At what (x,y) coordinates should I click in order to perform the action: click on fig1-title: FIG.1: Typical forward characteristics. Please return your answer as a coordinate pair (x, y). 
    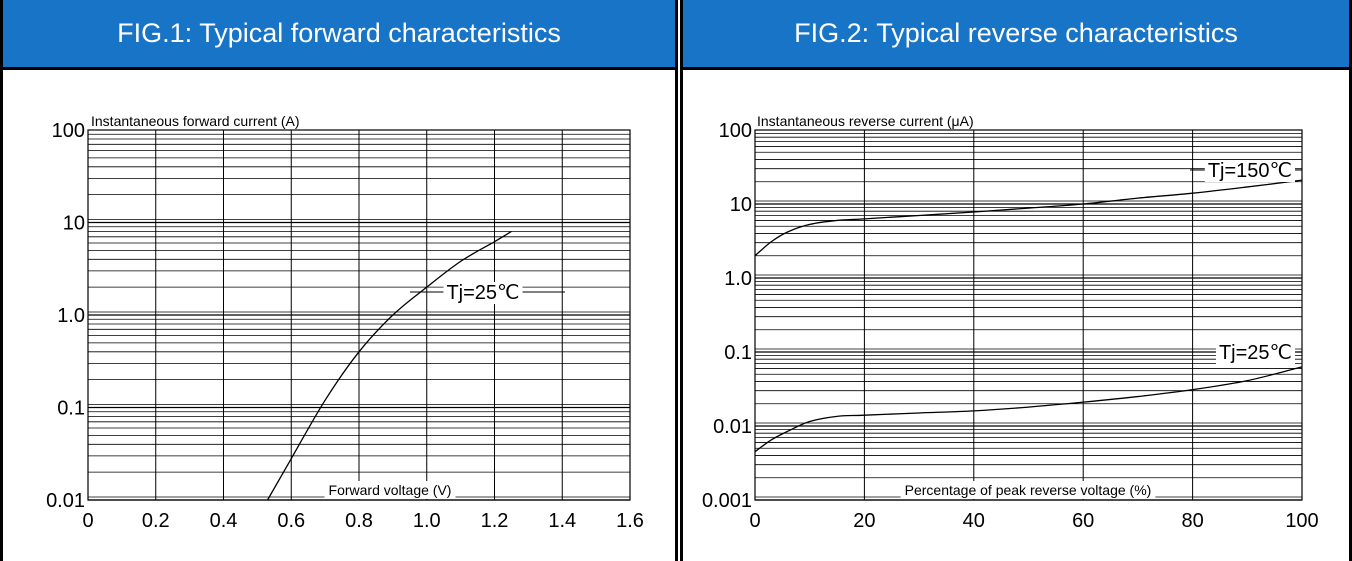
    Looking at the image, I should click on (339, 35).